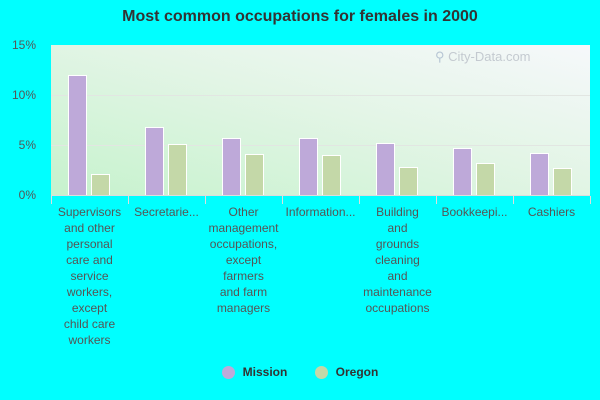  I want to click on magnifier-chart-icon: ⚲, so click(440, 56).